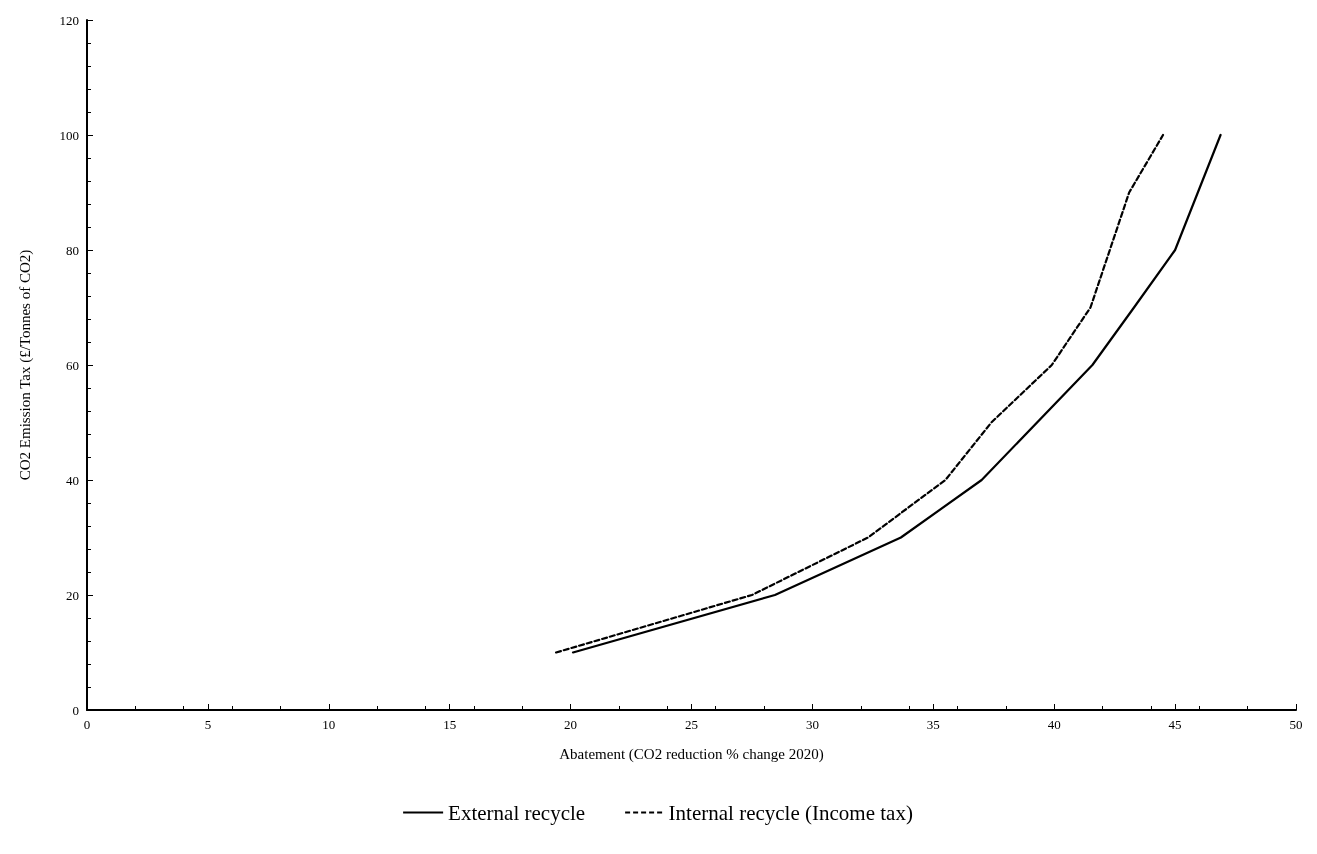  What do you see at coordinates (1175, 724) in the screenshot?
I see `x-tick-label: 45` at bounding box center [1175, 724].